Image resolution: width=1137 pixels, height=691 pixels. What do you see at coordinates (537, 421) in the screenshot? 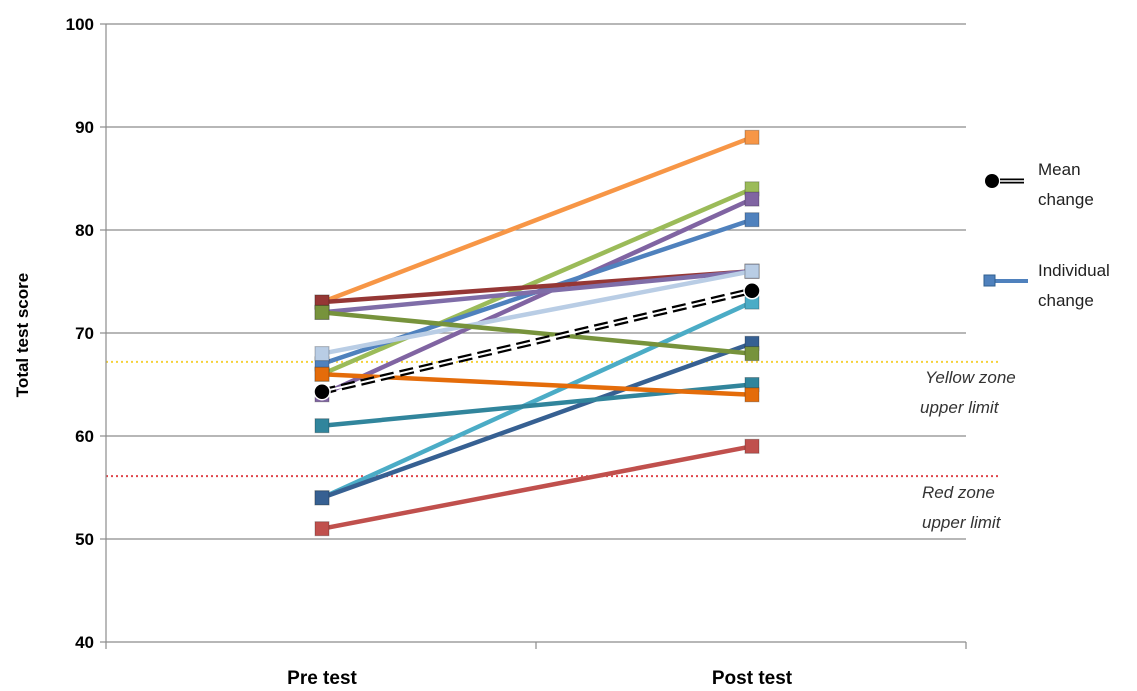
I see `series-8-line` at bounding box center [537, 421].